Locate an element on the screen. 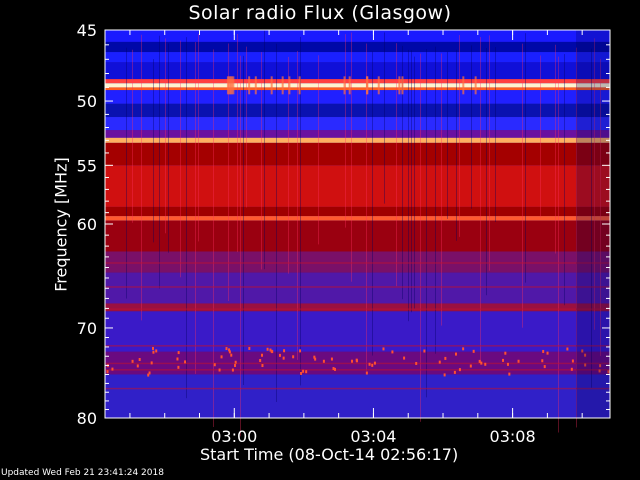 This screenshot has width=640, height=480. x-tick-label: 03:04 is located at coordinates (373, 436).